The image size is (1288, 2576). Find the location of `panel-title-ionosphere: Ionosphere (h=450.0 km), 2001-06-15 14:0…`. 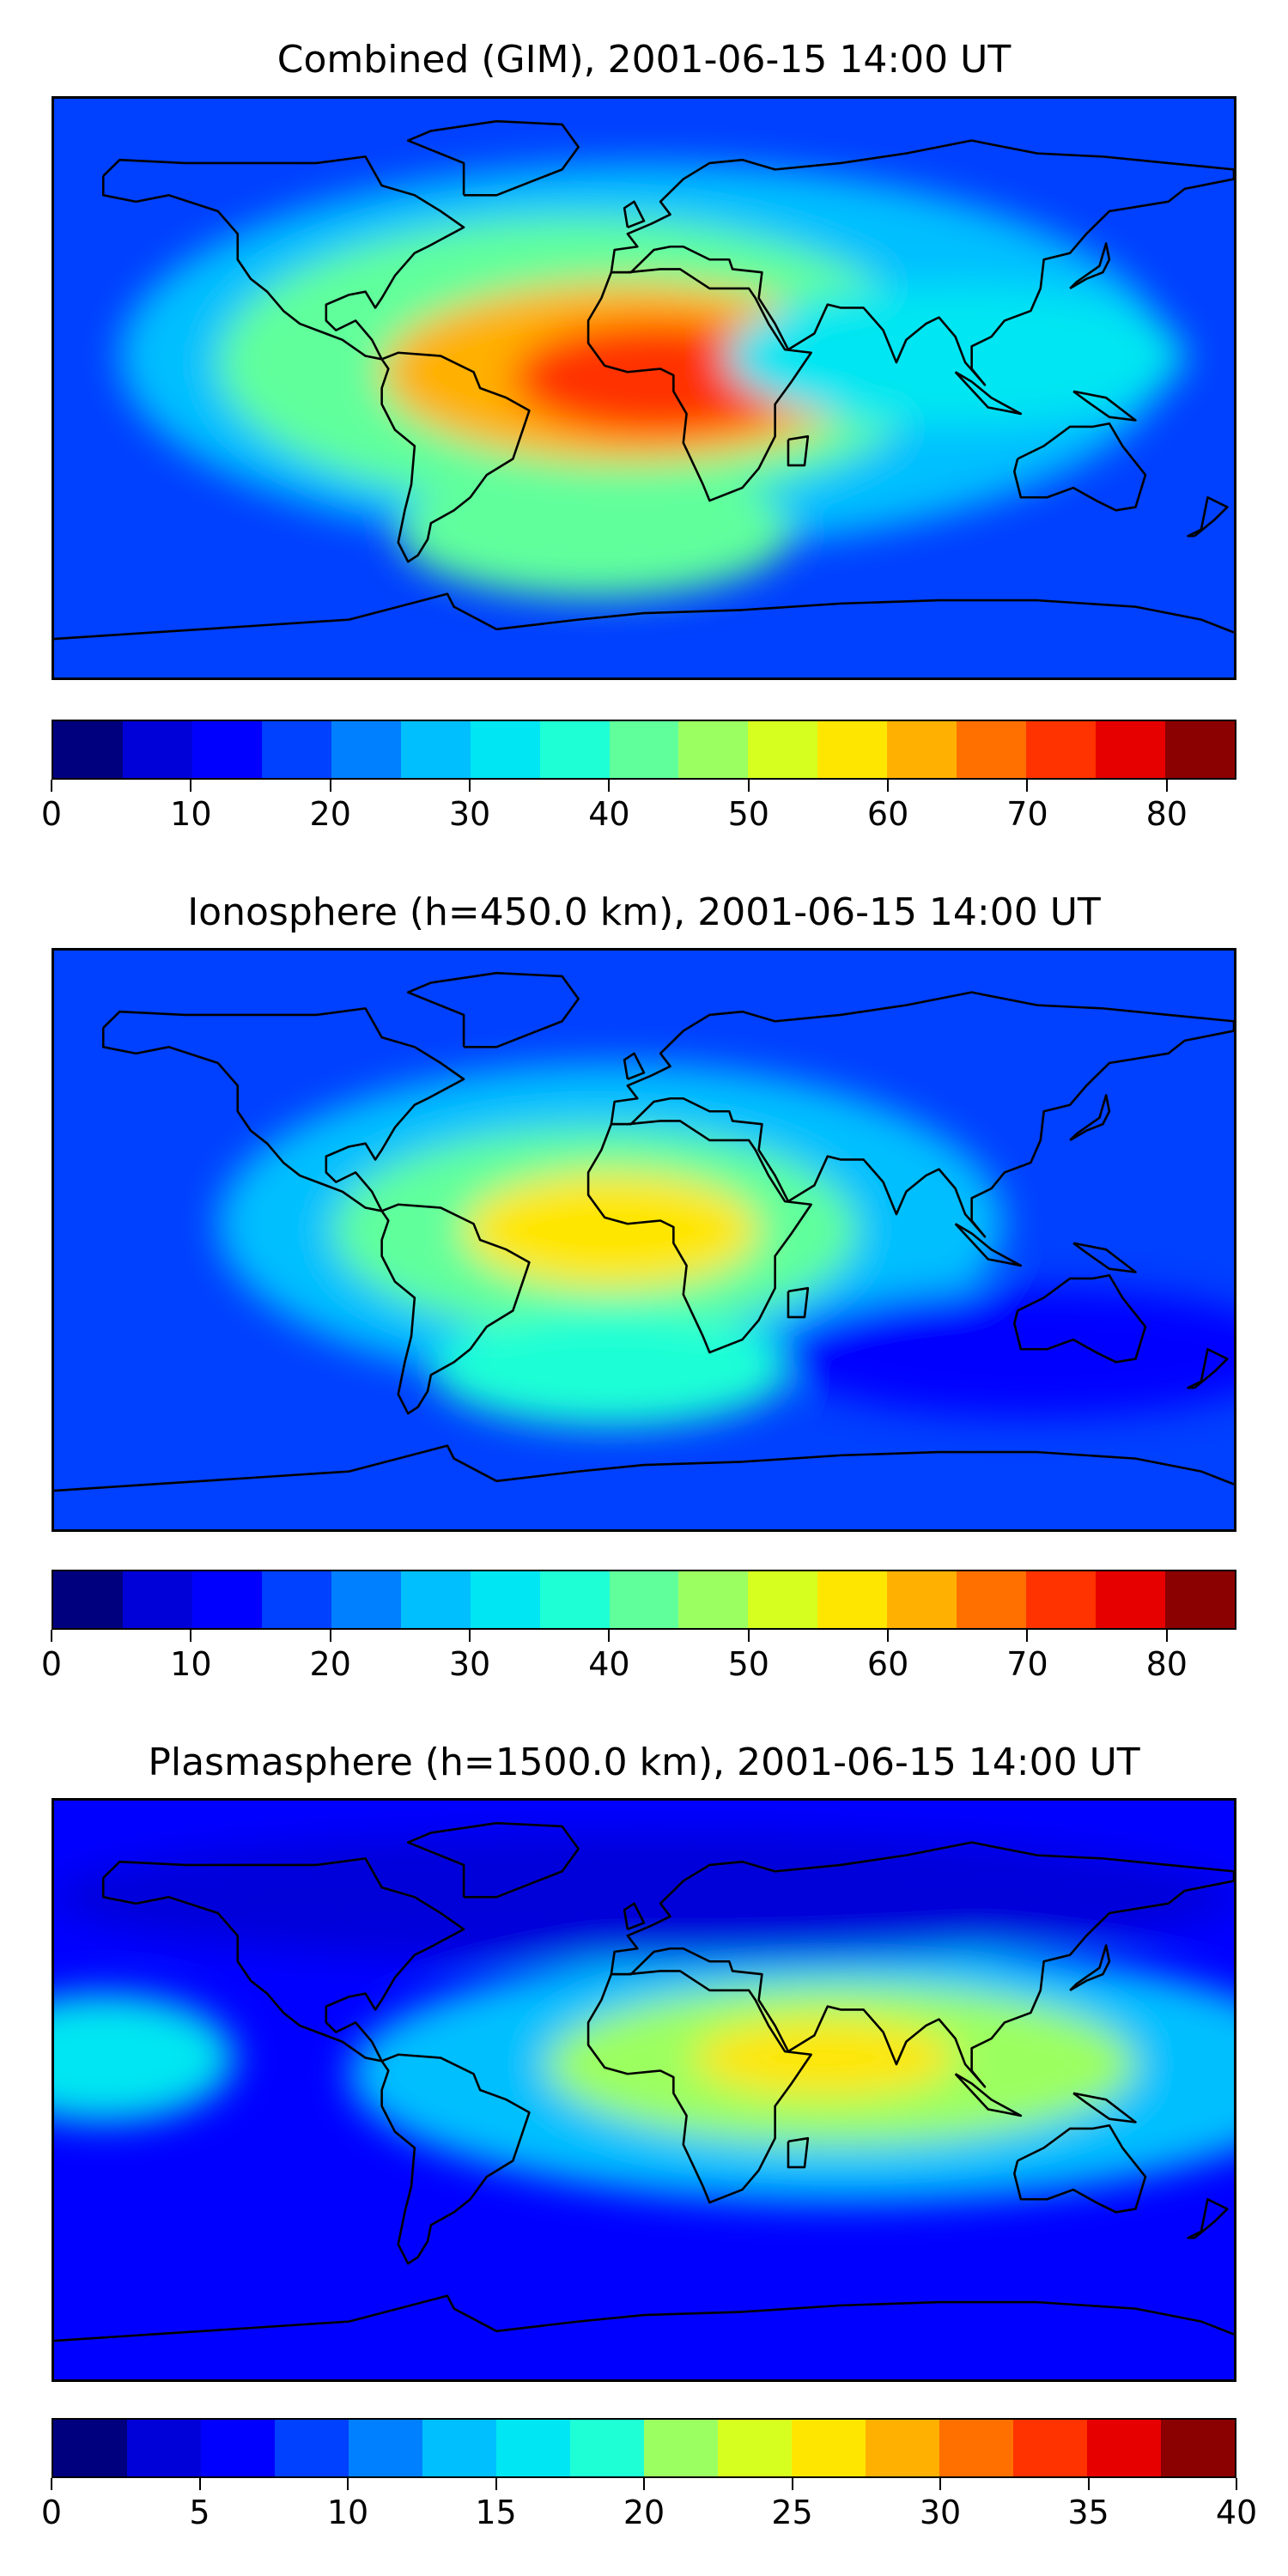

panel-title-ionosphere: Ionosphere (h=450.0 km), 2001-06-15 14:0… is located at coordinates (644, 912).